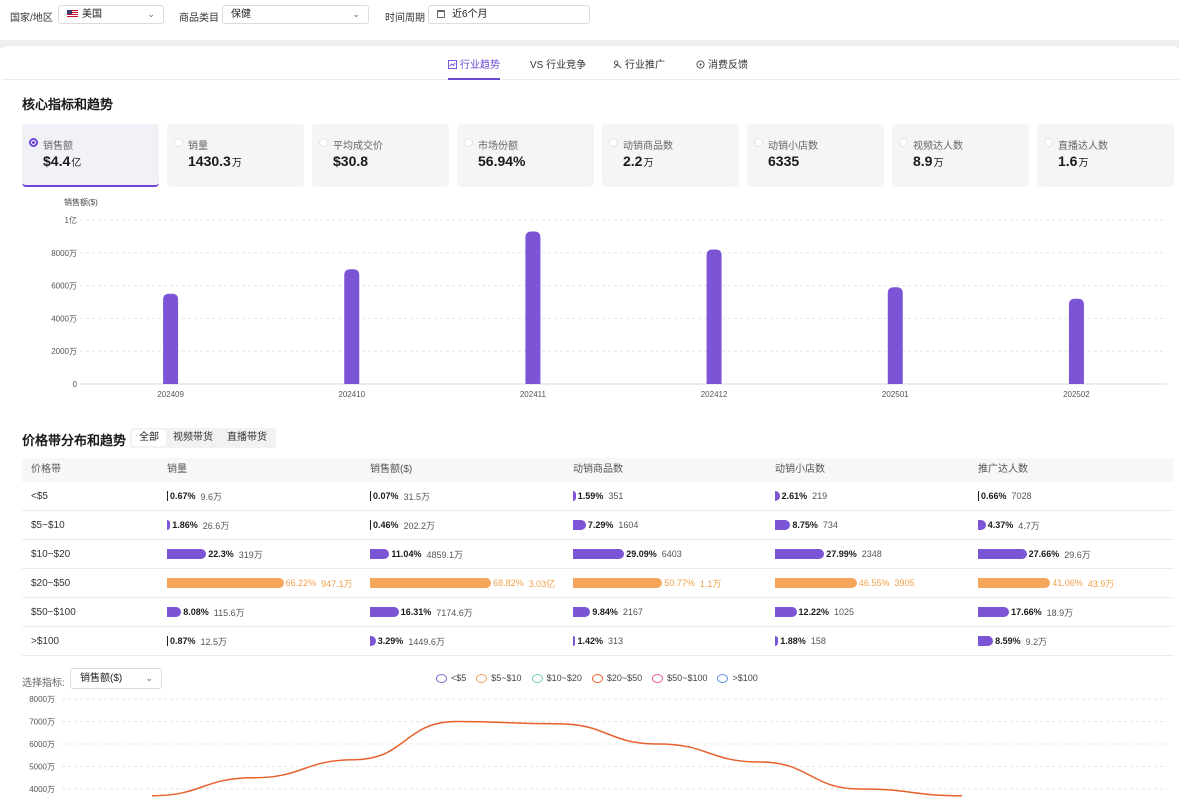 This screenshot has height=801, width=1179. What do you see at coordinates (714, 394) in the screenshot?
I see `x-tick-label: 202412` at bounding box center [714, 394].